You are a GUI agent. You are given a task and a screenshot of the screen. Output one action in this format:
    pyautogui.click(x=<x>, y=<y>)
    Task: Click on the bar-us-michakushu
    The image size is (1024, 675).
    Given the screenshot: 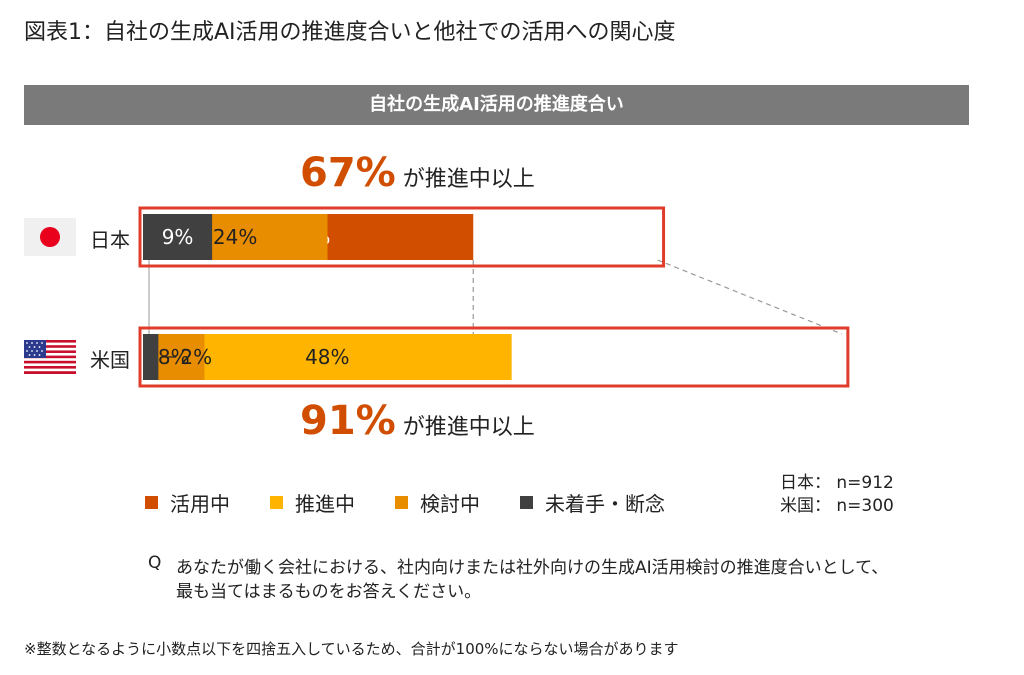 What is the action you would take?
    pyautogui.click(x=151, y=357)
    